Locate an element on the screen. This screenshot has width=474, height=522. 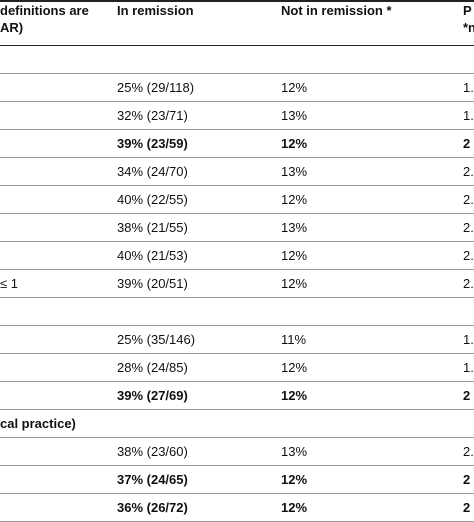
table-row: 37% (24/65) 12% 2 is located at coordinates (237, 480).